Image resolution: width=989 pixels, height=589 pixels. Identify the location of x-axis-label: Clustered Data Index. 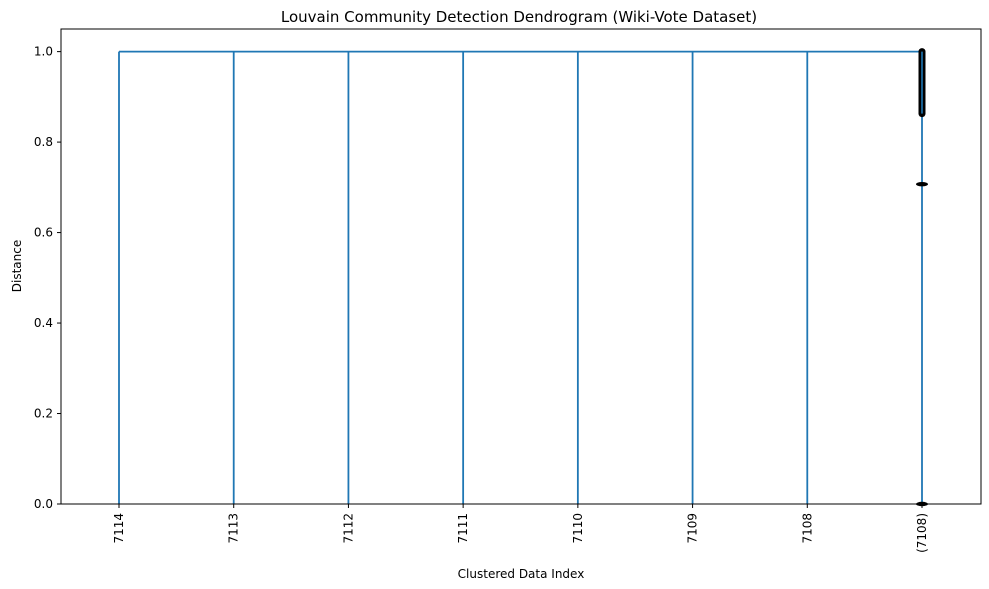
(521, 574).